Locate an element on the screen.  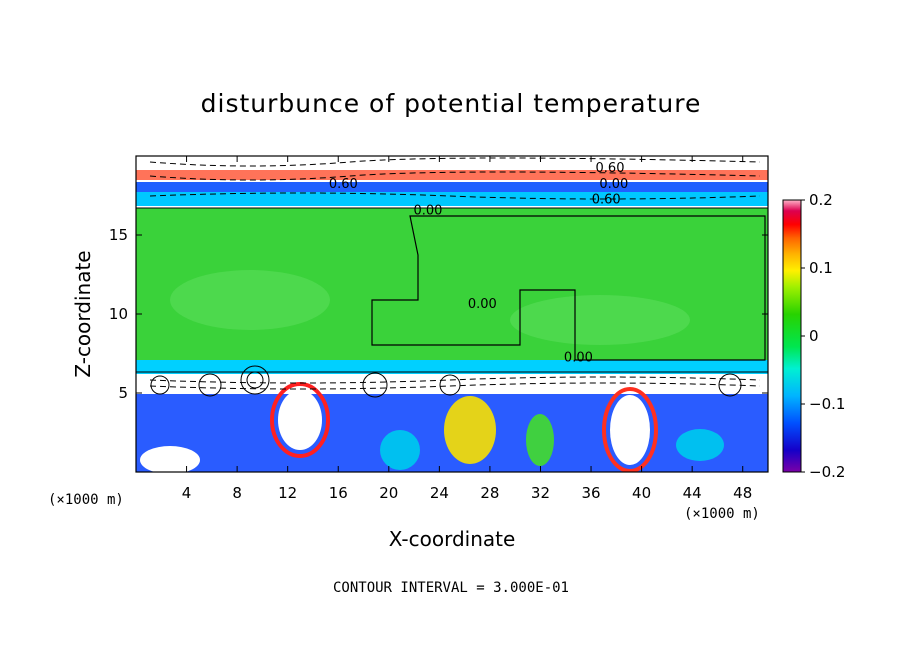
y-tick-label: 5 is located at coordinates (123, 393).